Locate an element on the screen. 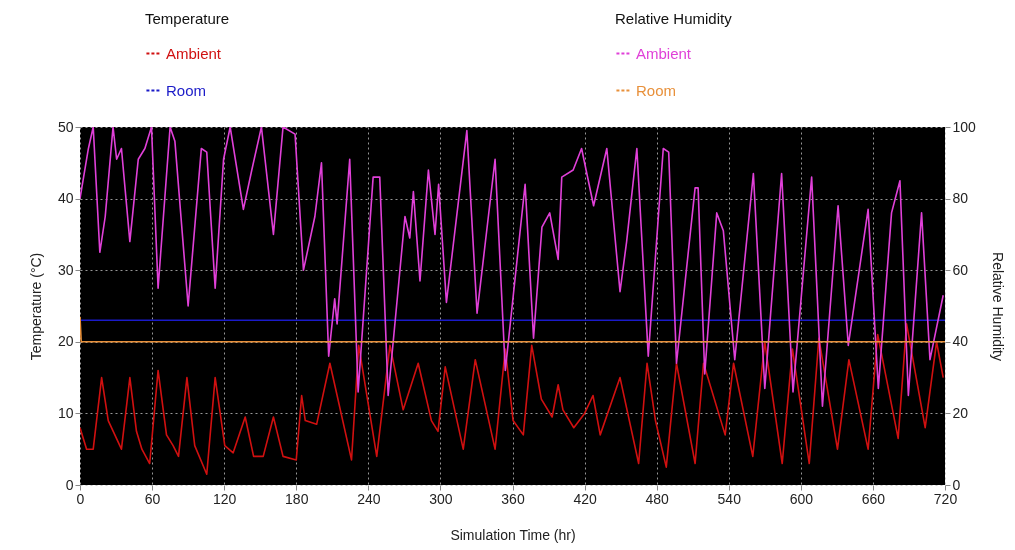 This screenshot has width=1015, height=550. x-axis-title: Simulation Time (hr) is located at coordinates (513, 534).